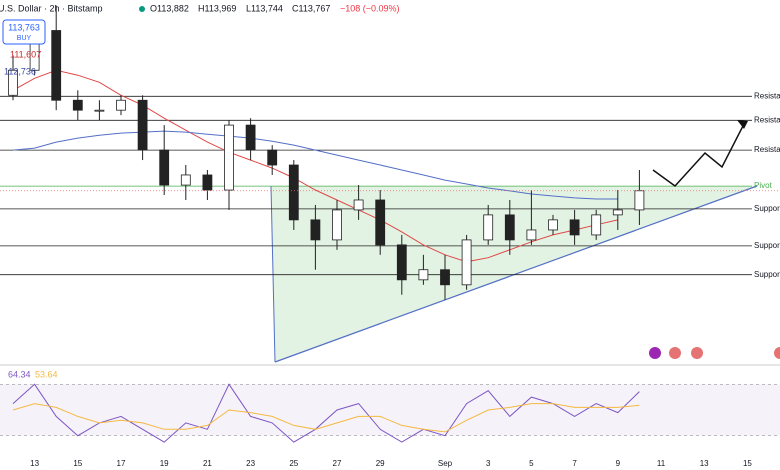  What do you see at coordinates (217, 8) in the screenshot?
I see `ohlc-high: H113,969` at bounding box center [217, 8].